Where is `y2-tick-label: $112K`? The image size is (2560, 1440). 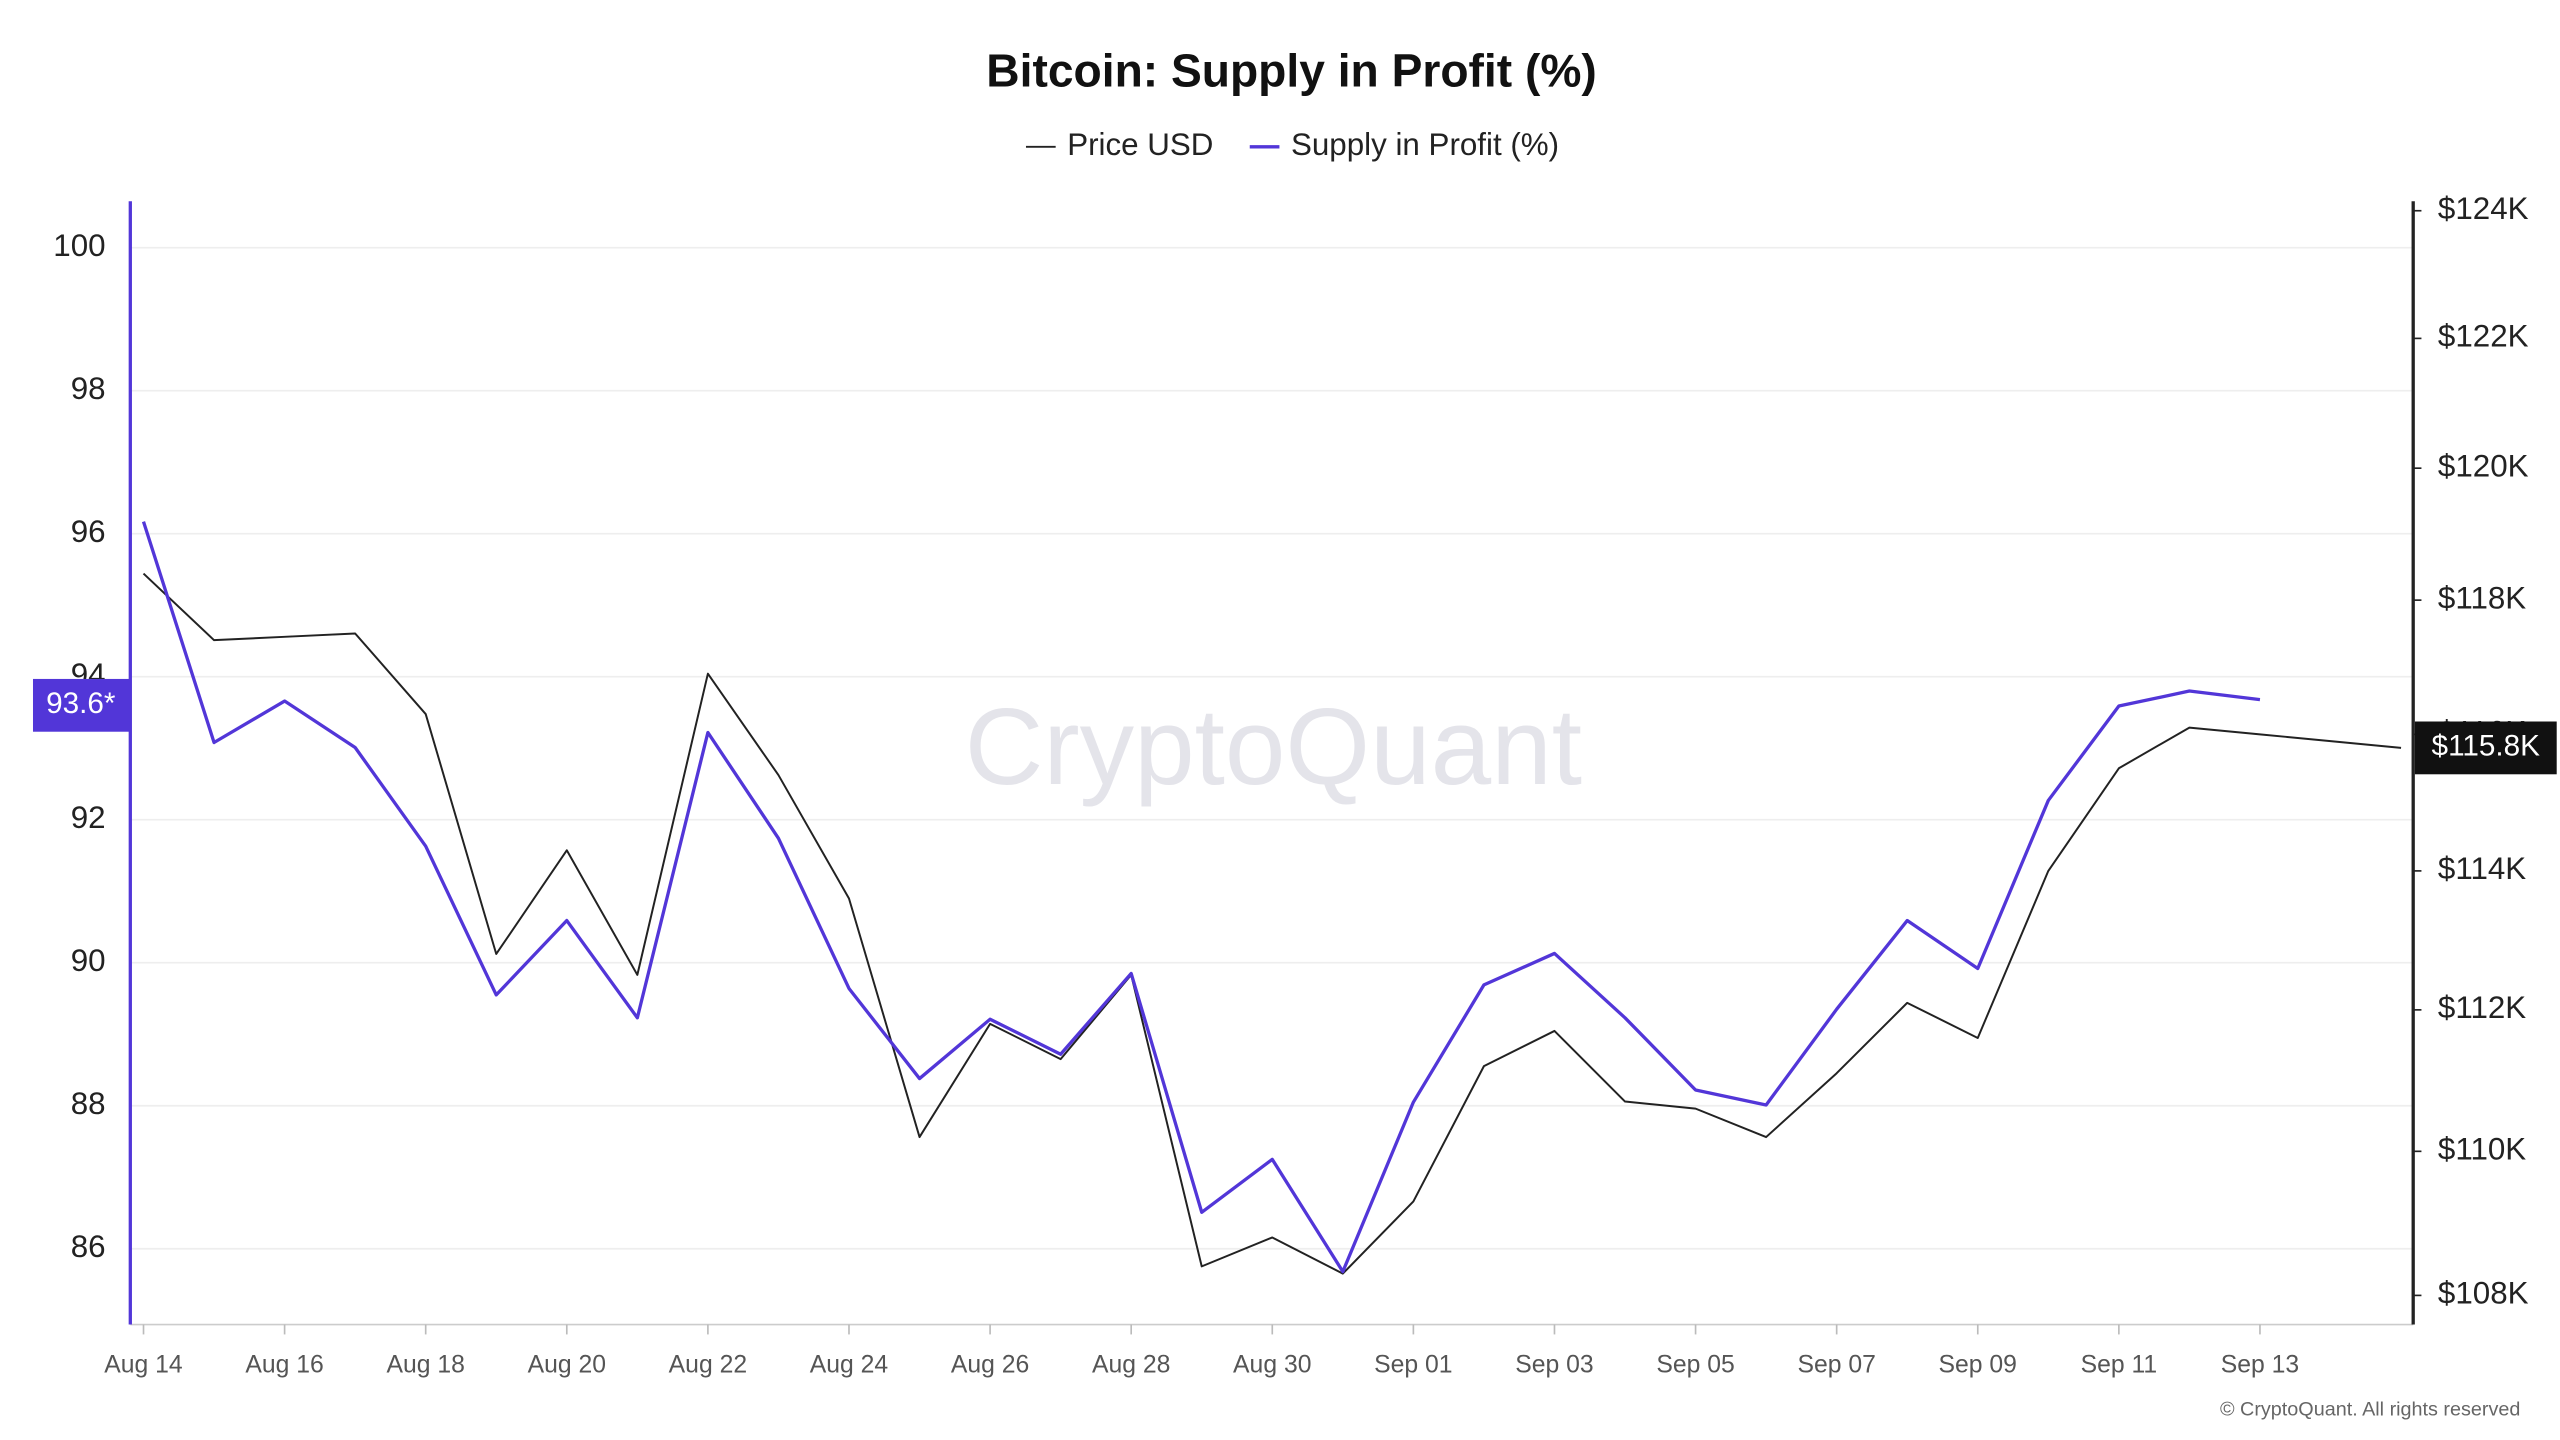 y2-tick-label: $112K is located at coordinates (2482, 1007).